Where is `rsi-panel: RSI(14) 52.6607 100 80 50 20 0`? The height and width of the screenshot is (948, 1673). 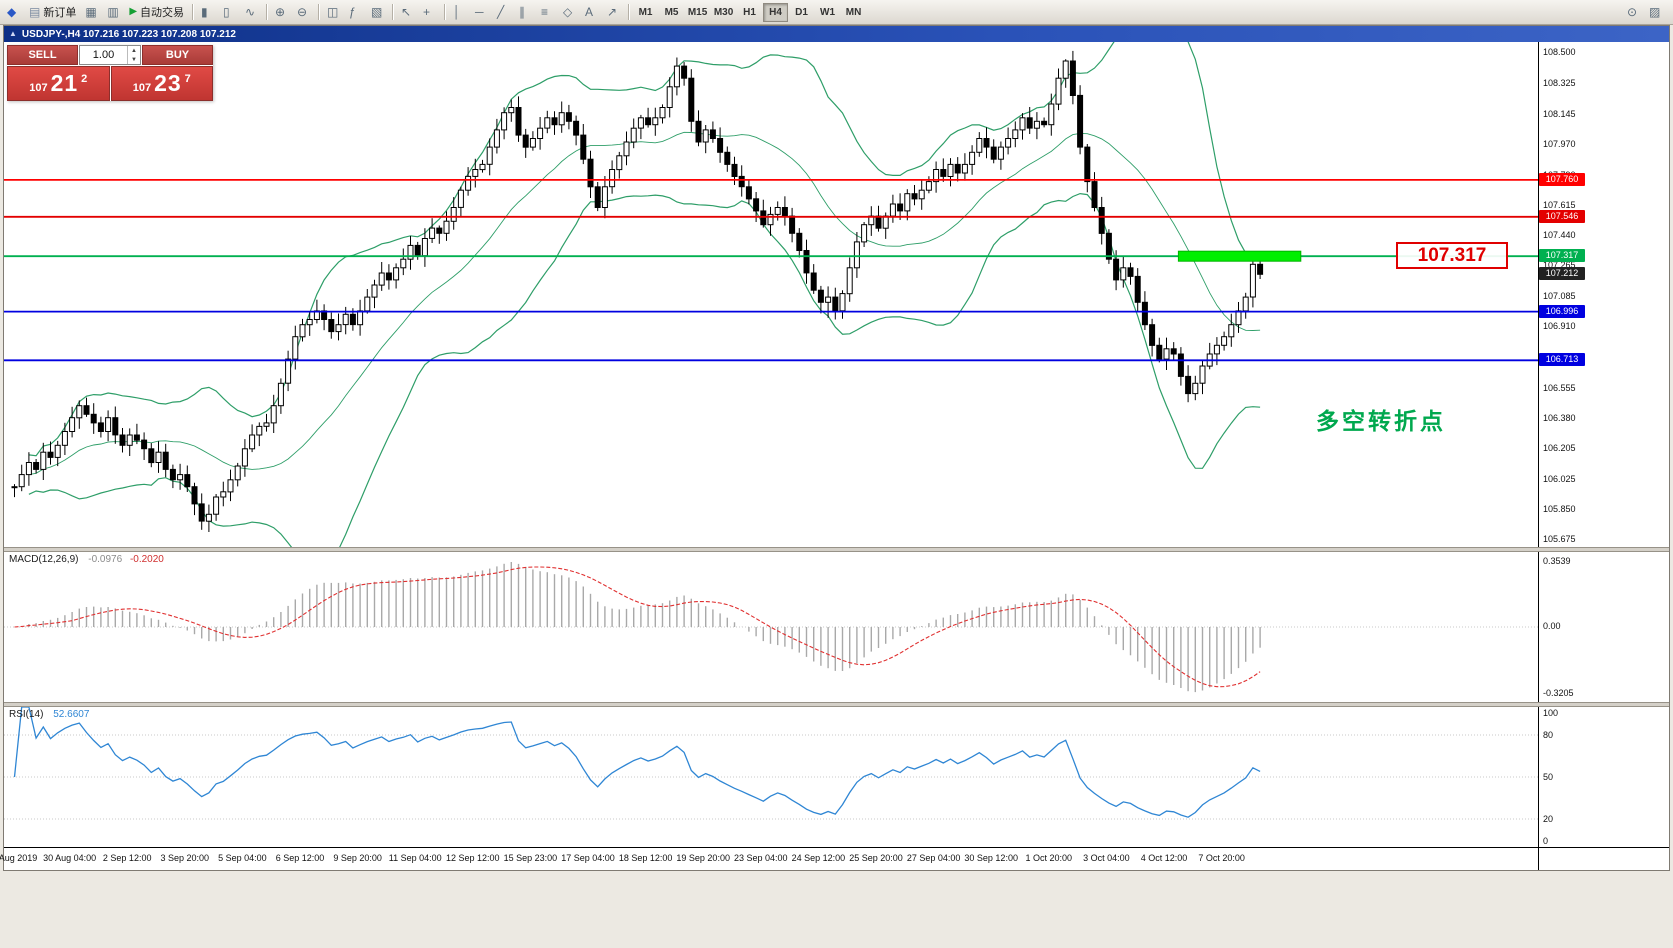
rsi-panel: RSI(14) 52.6607 100 80 50 20 0 is located at coordinates (836, 777).